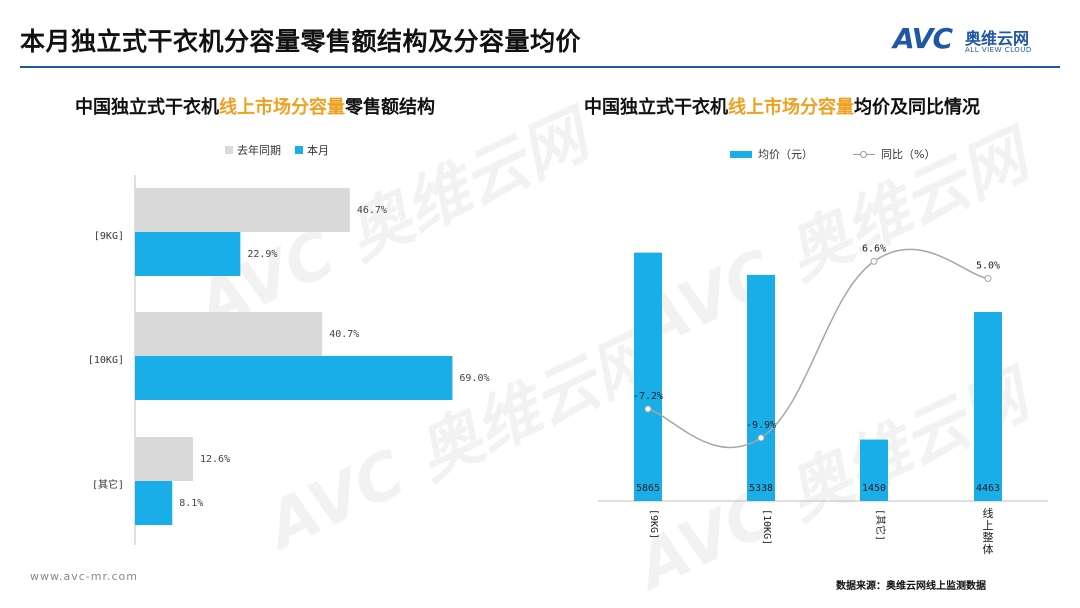 This screenshot has height=608, width=1080. What do you see at coordinates (262, 254) in the screenshot?
I see `data-label: 22.9%` at bounding box center [262, 254].